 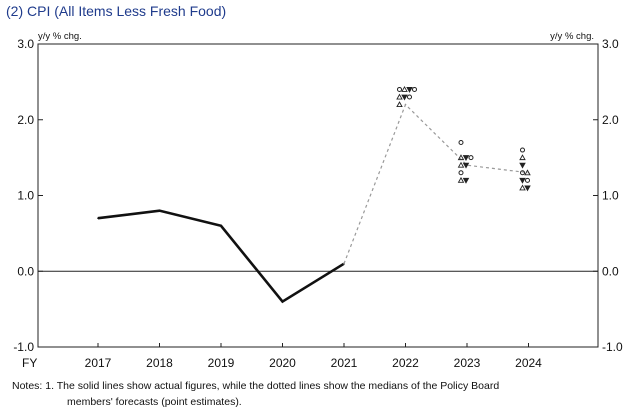 What do you see at coordinates (610, 196) in the screenshot?
I see `y-tick-label-right: 1.0` at bounding box center [610, 196].